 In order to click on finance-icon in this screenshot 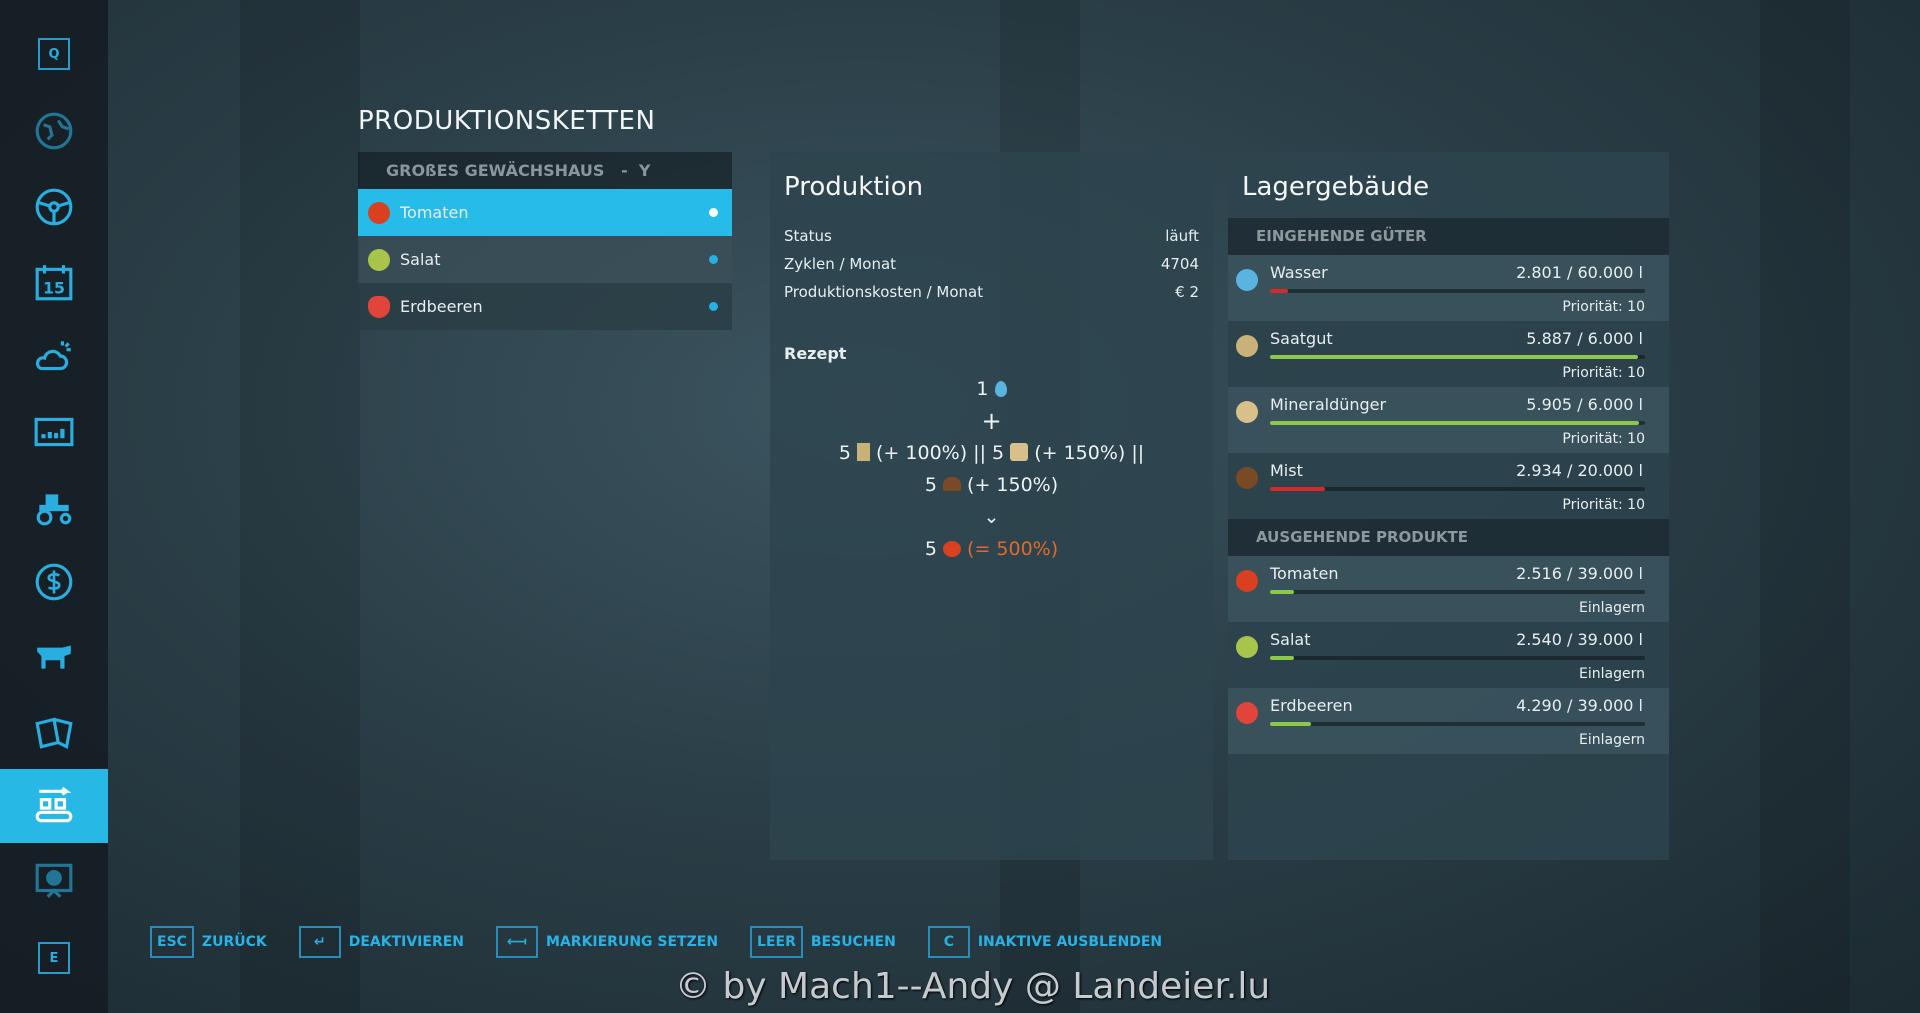, I will do `click(54, 582)`.